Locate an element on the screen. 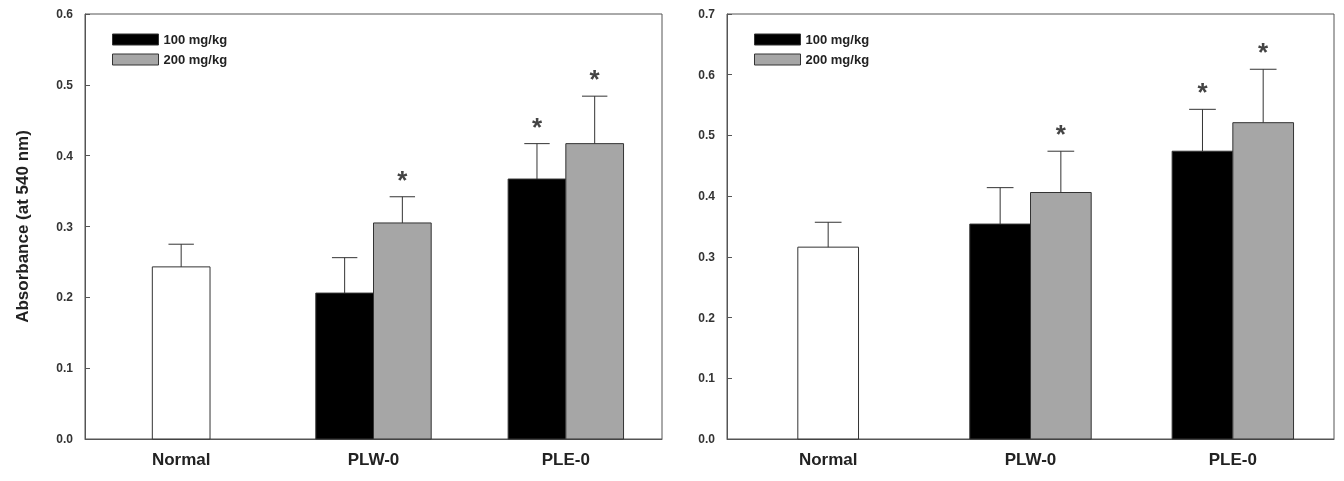  y-tick-label: 0.7 is located at coordinates (707, 14).